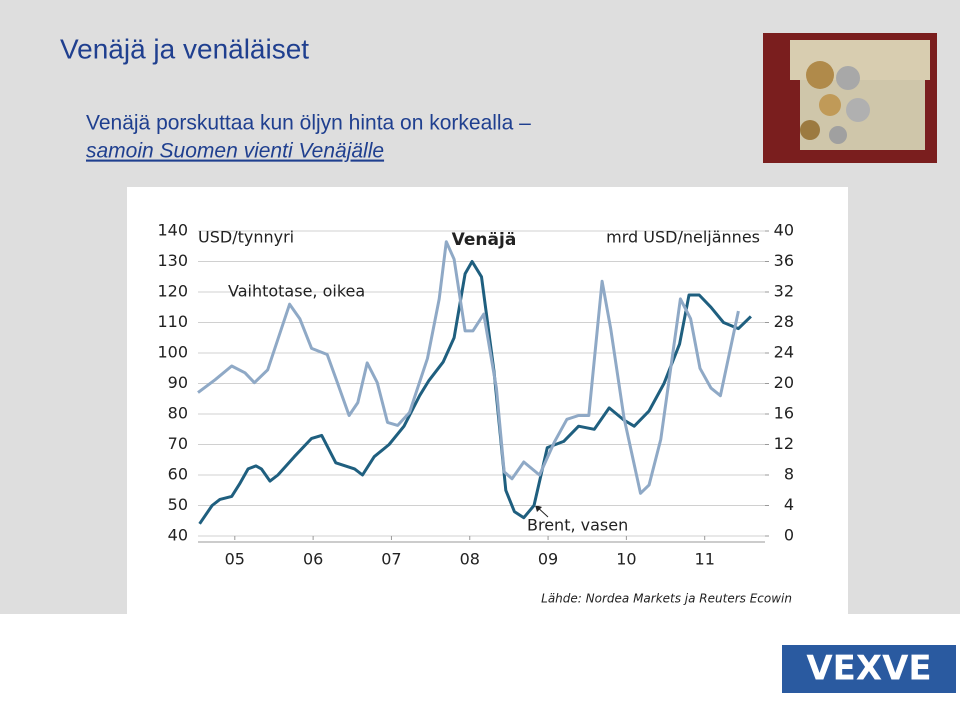 This screenshot has width=960, height=708. Describe the element at coordinates (683, 237) in the screenshot. I see `y2-axis-label: mrd USD/neljännes` at that location.